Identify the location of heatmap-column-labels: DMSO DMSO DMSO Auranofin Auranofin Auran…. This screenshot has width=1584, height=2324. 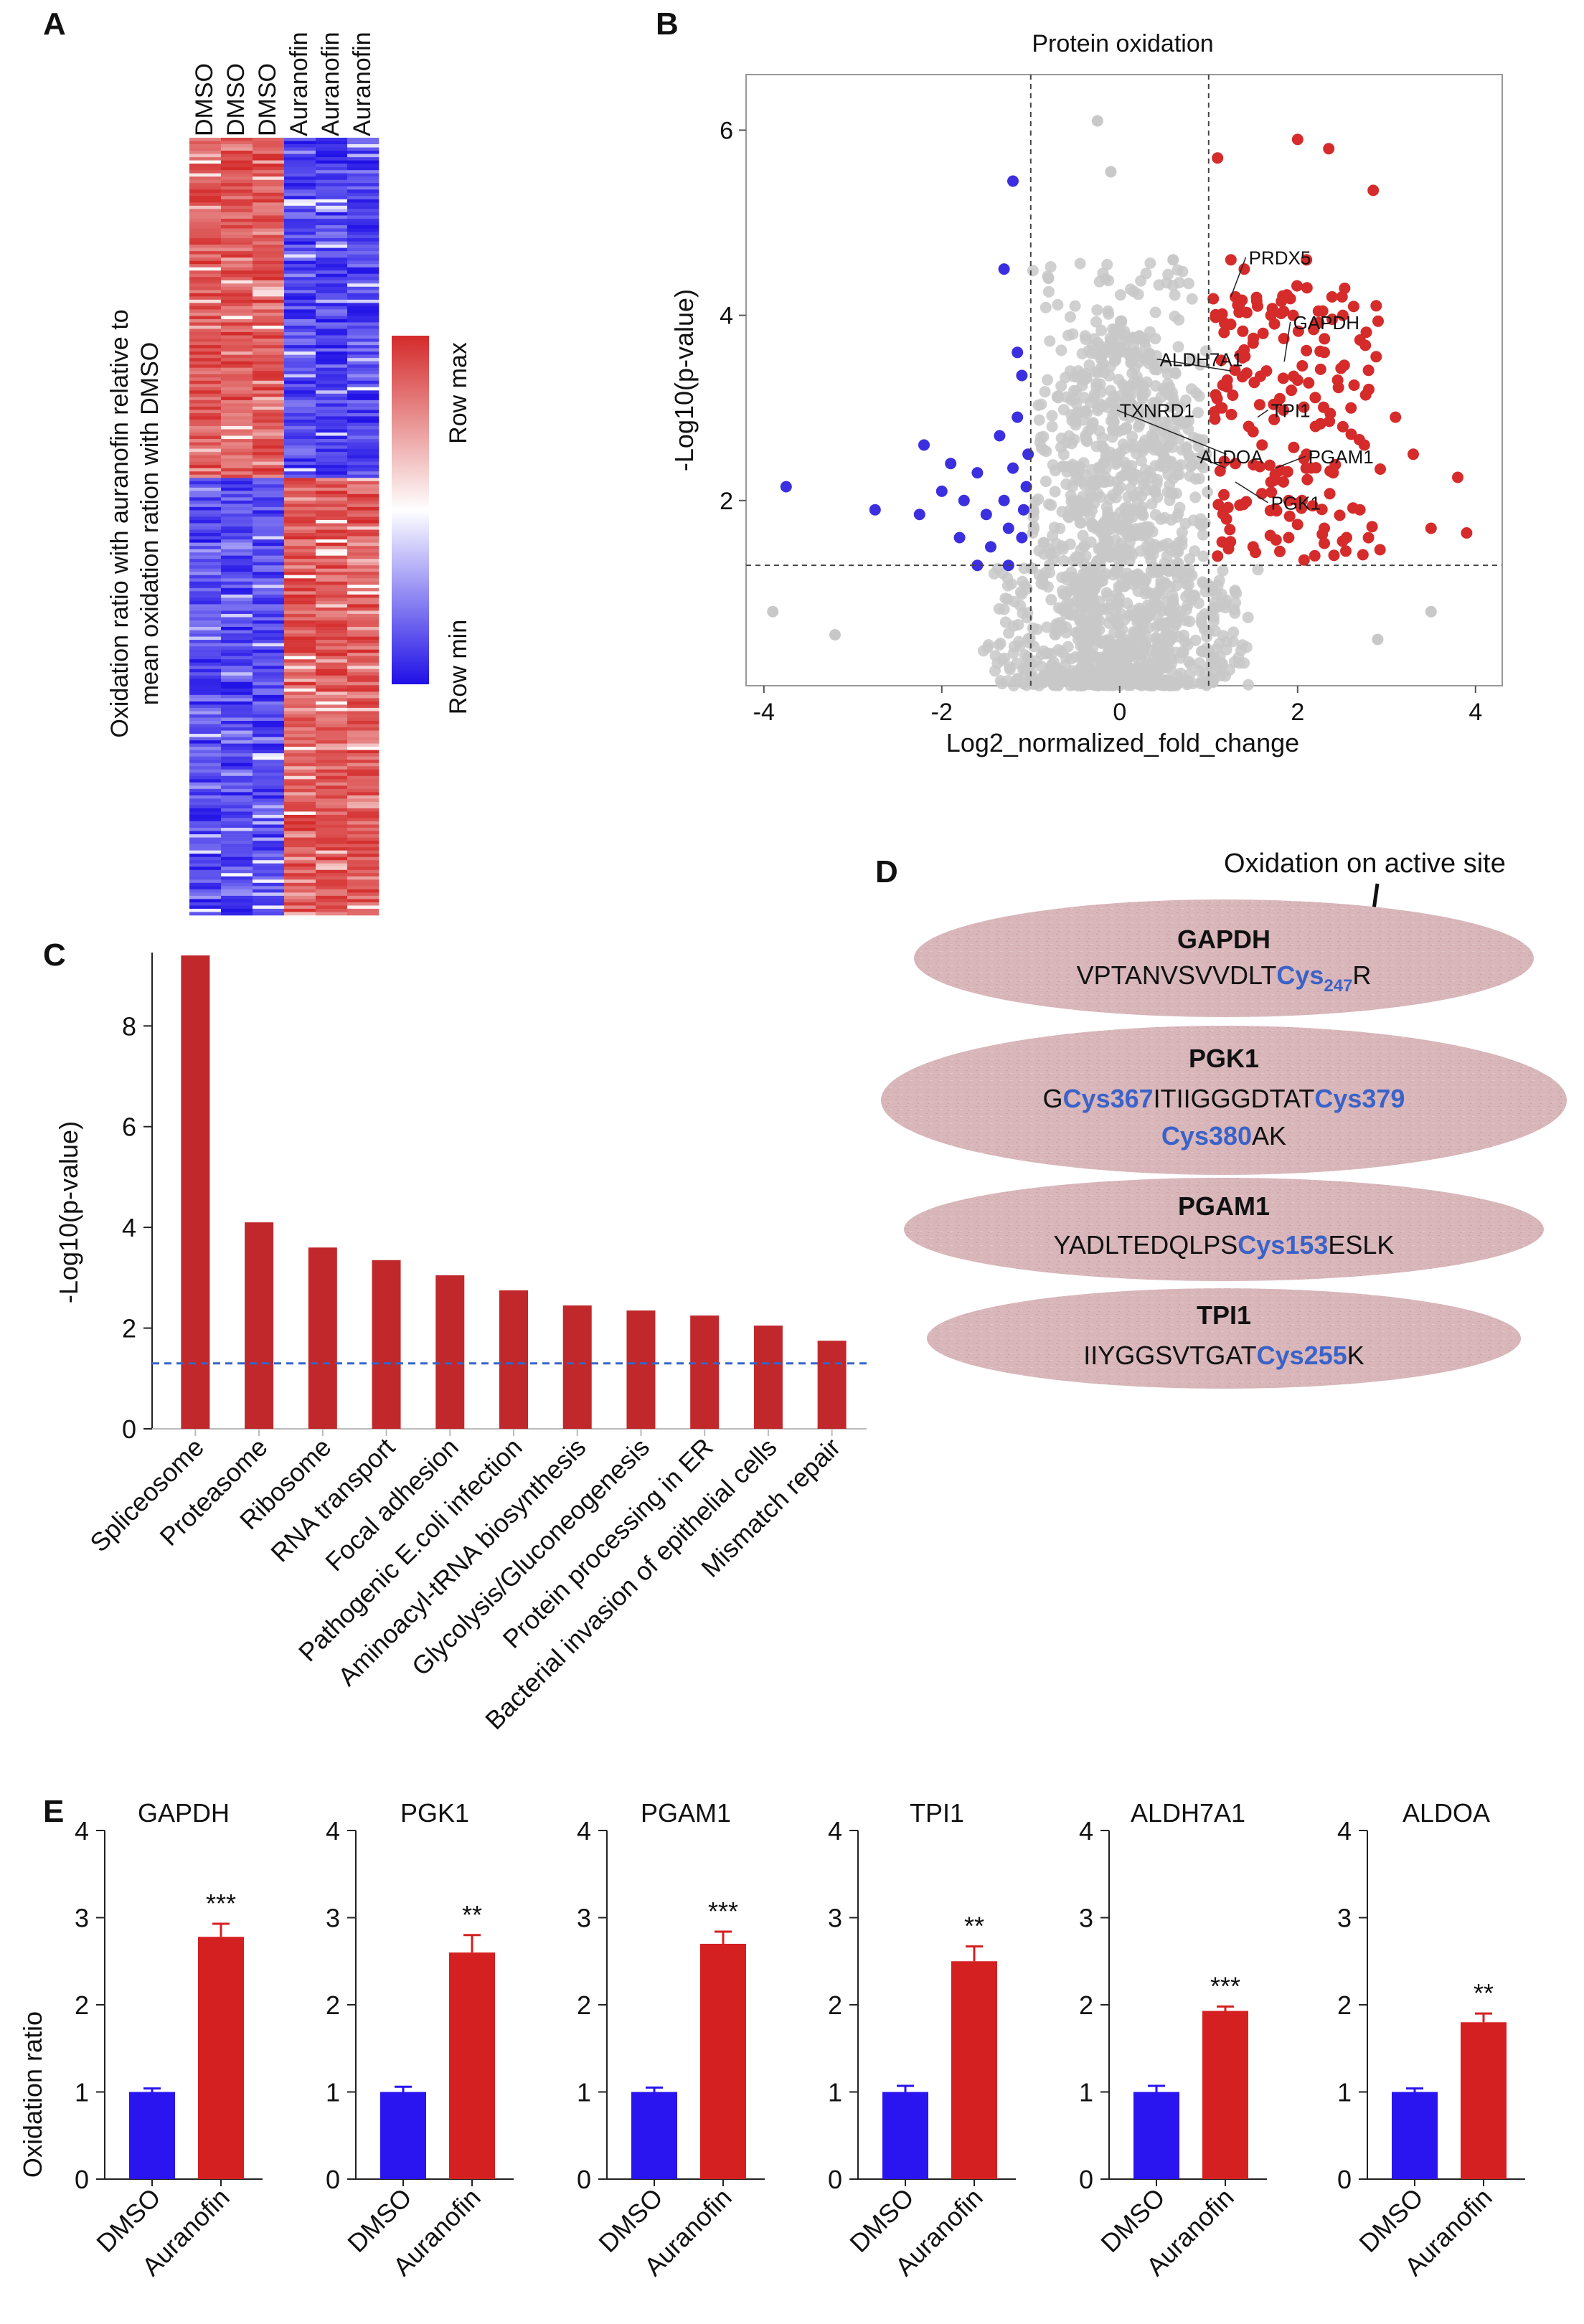
(283, 84).